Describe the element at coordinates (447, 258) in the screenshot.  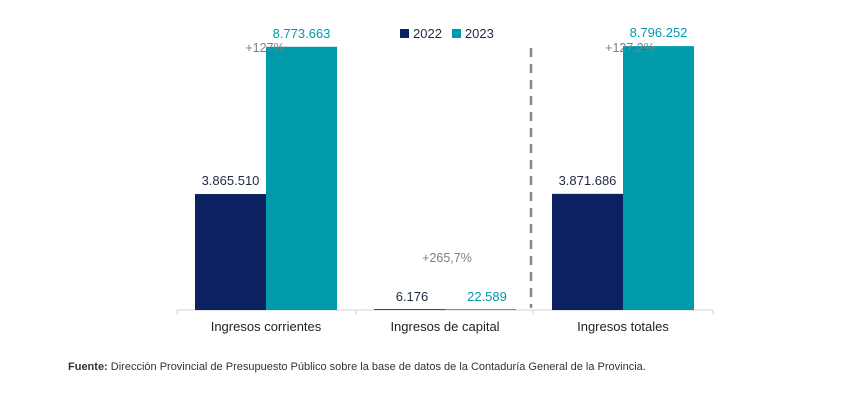
I see `growth-annotation-ingresos-de-capital: +265,7%` at that location.